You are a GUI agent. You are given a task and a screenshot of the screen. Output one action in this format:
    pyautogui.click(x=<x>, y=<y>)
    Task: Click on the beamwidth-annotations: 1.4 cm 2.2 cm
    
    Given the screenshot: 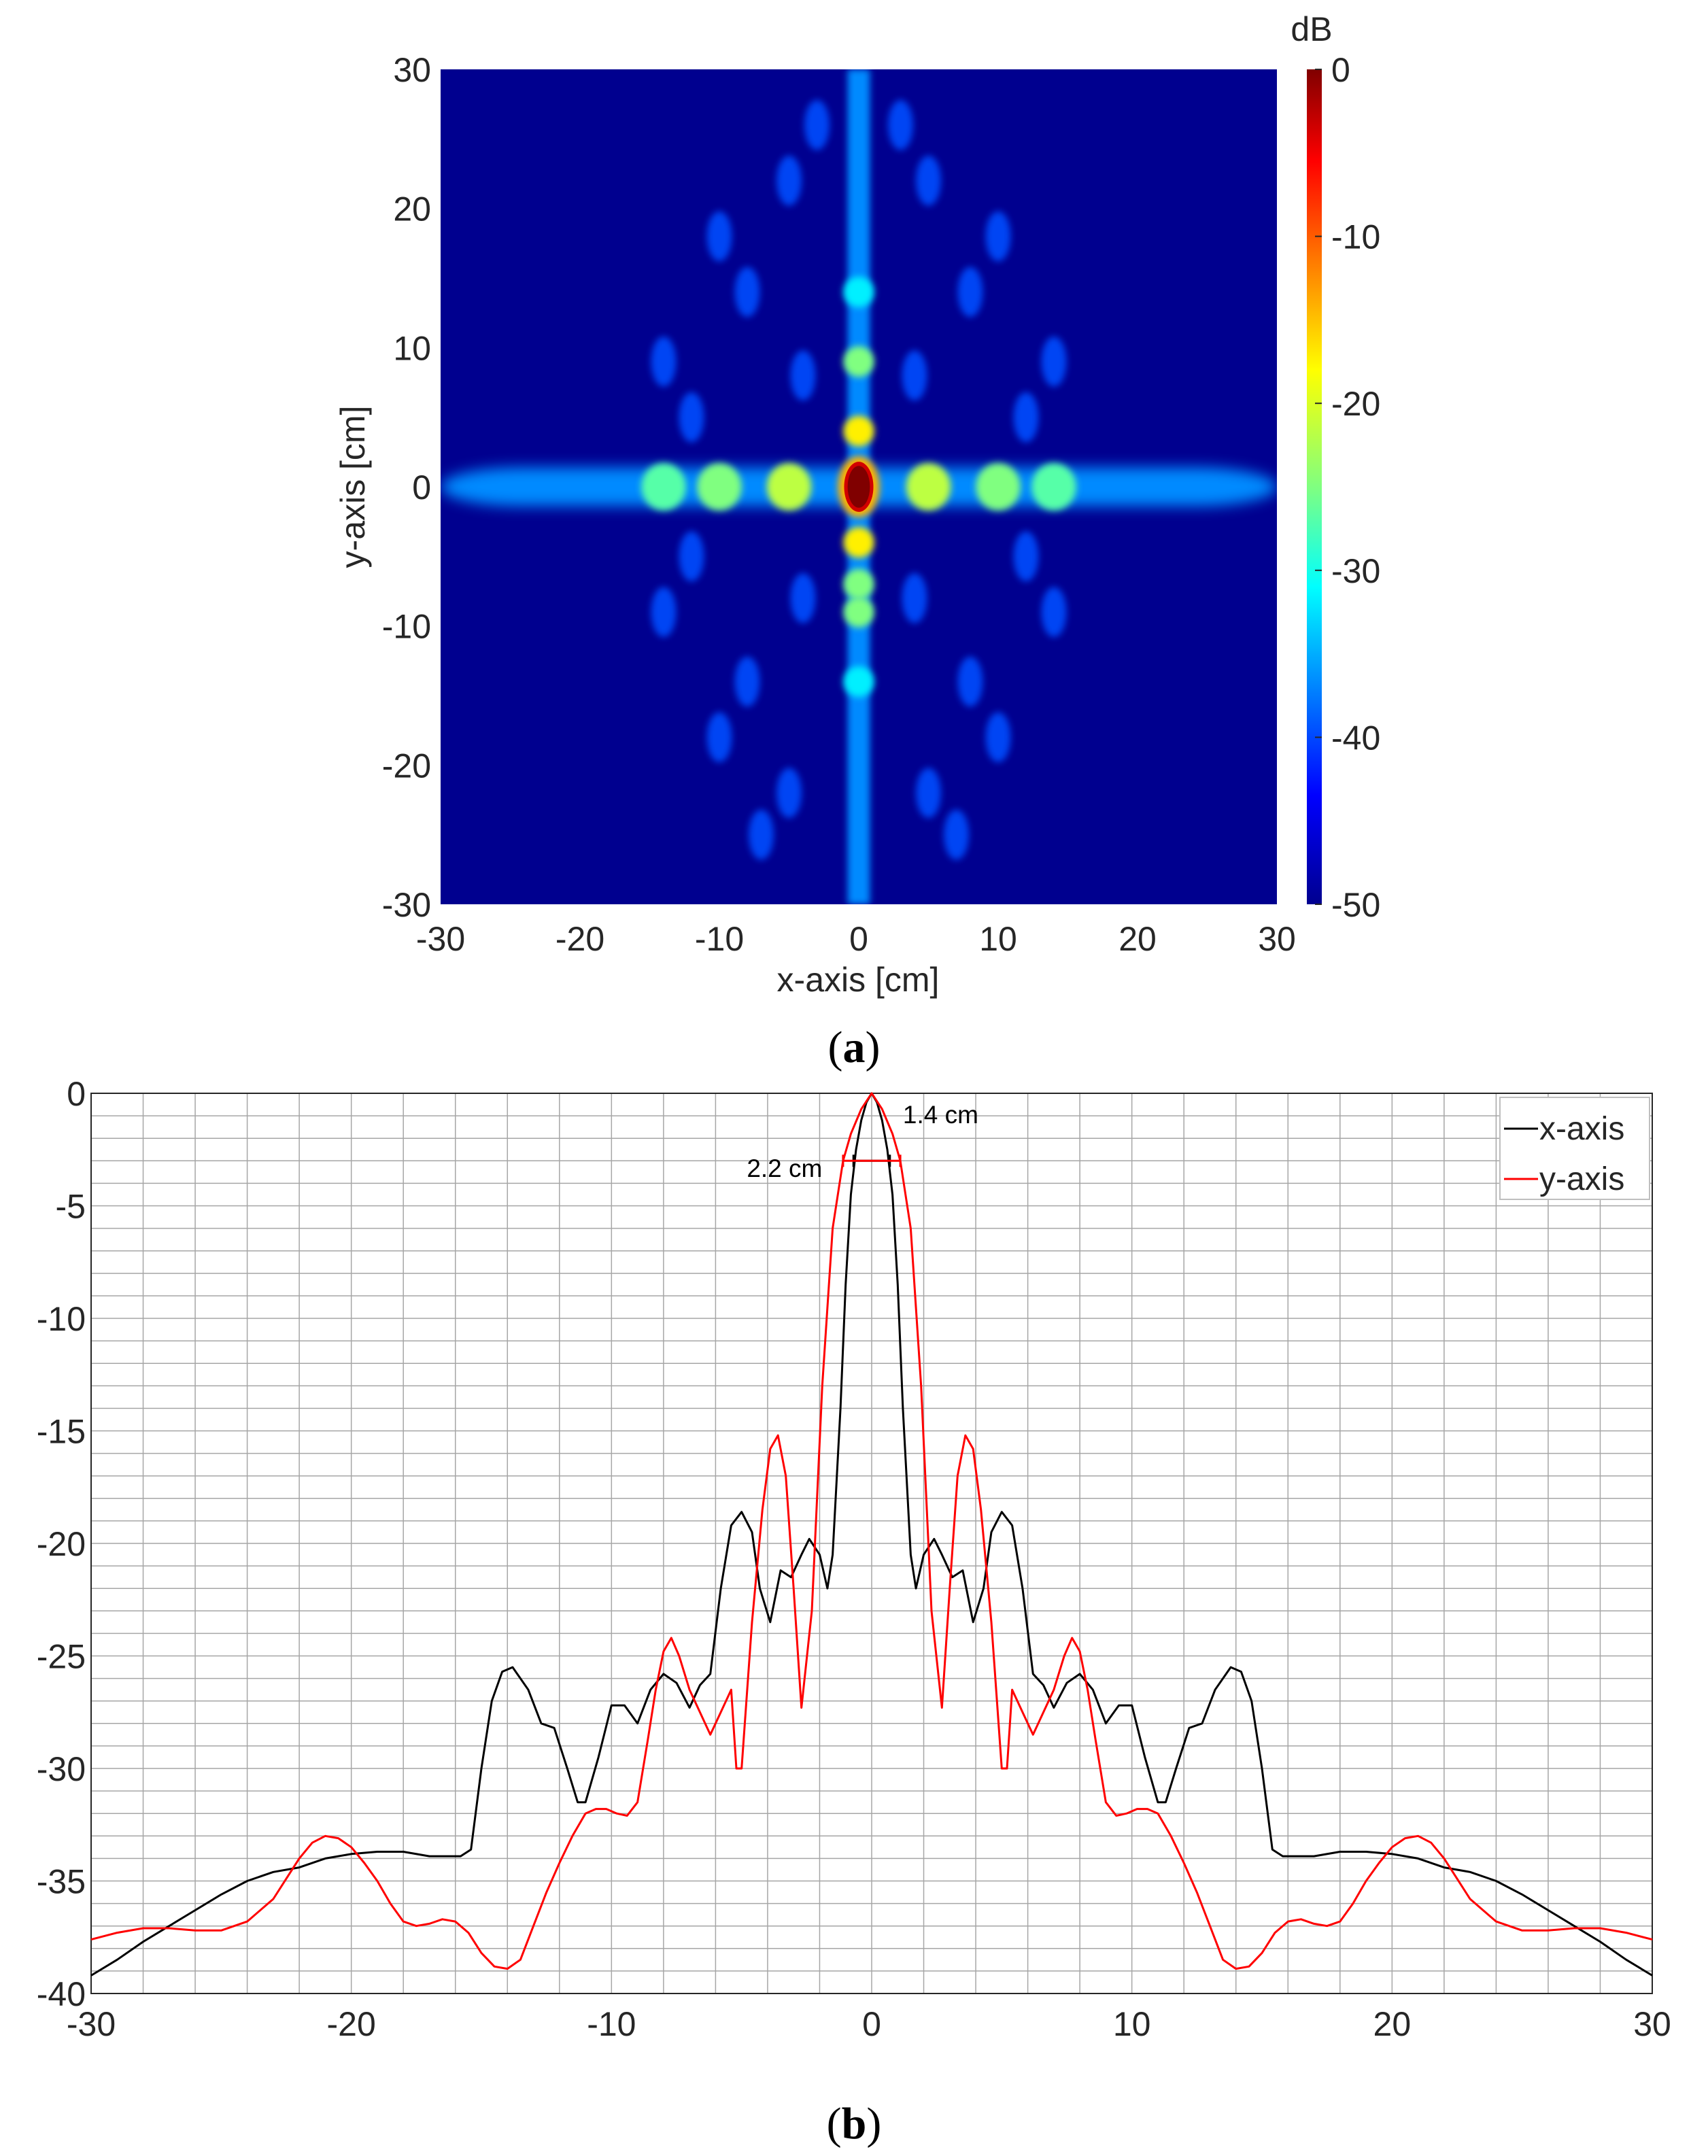 What is the action you would take?
    pyautogui.click(x=863, y=1141)
    